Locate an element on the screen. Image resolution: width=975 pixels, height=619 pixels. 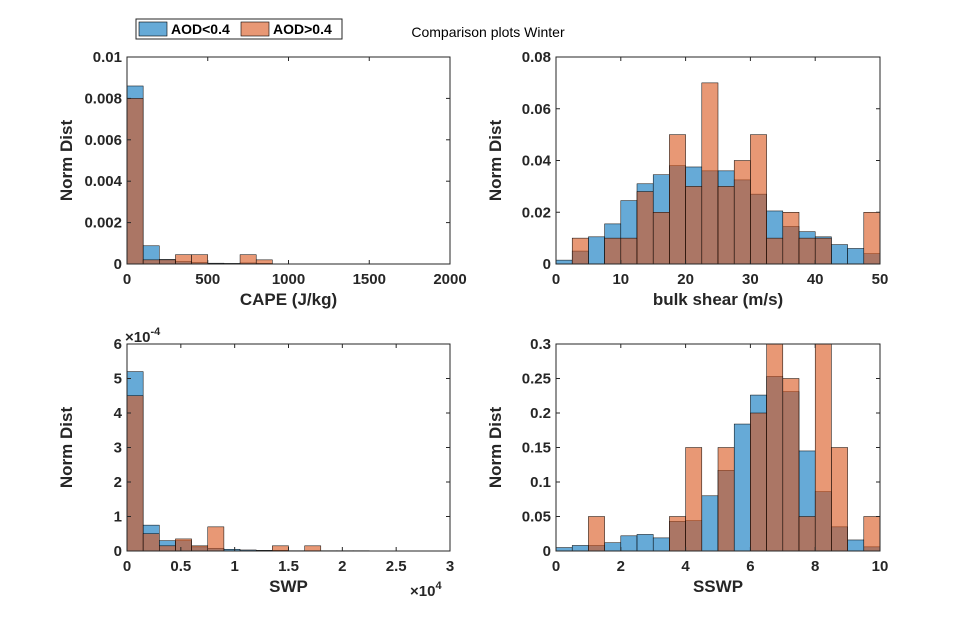
chart2-xtick-label-1: 0 is located at coordinates (556, 279).